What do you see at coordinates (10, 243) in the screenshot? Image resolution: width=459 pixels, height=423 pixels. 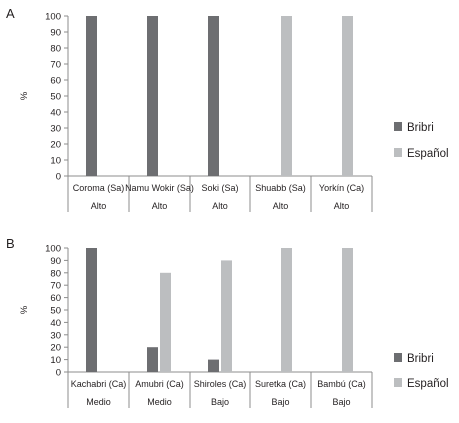 I see `panel-label: B` at bounding box center [10, 243].